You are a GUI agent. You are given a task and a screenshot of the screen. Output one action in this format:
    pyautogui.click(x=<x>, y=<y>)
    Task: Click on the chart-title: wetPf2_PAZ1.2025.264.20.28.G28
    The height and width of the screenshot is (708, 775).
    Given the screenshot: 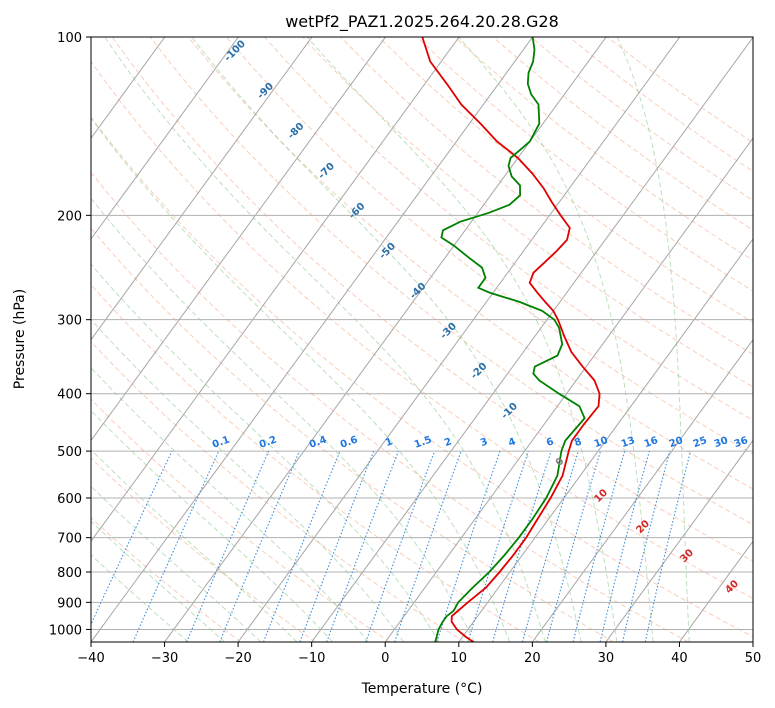 What is the action you would take?
    pyautogui.click(x=422, y=22)
    